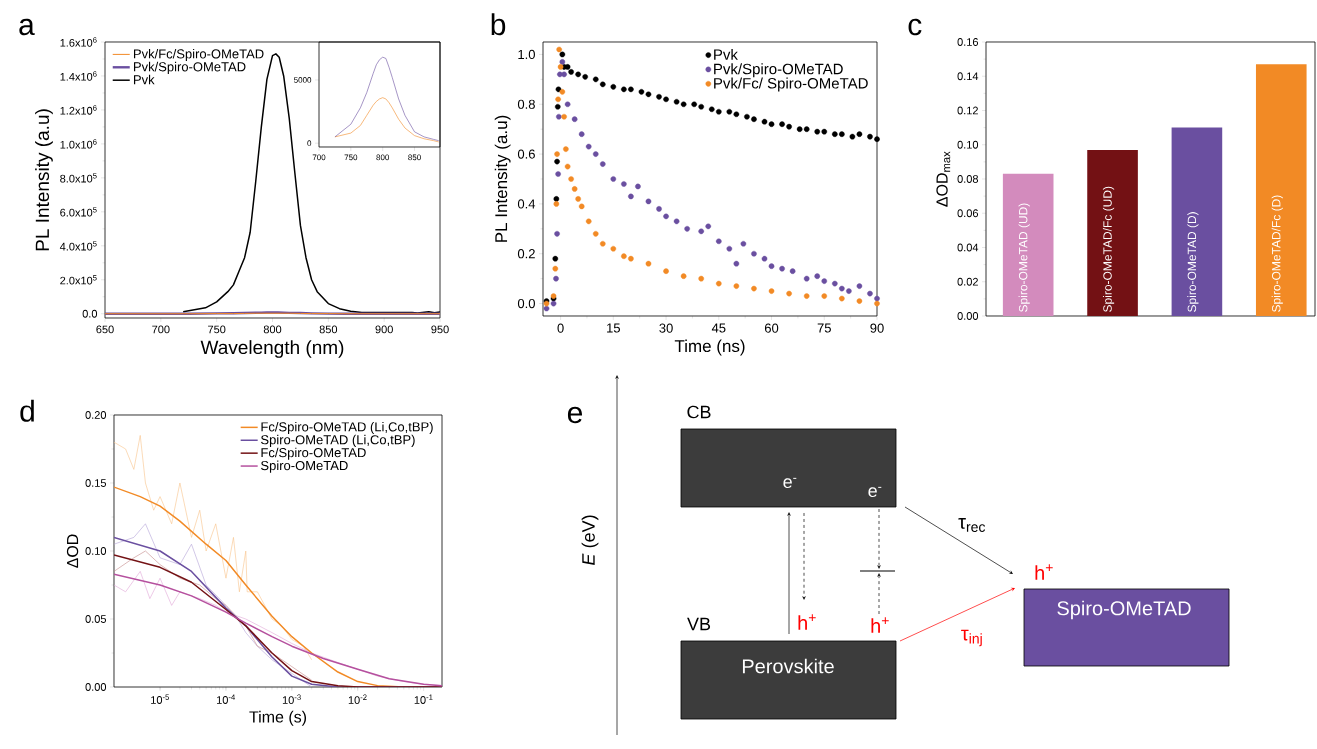  What do you see at coordinates (304, 466) in the screenshot?
I see `legend-label: Spiro-OMeTAD` at bounding box center [304, 466].